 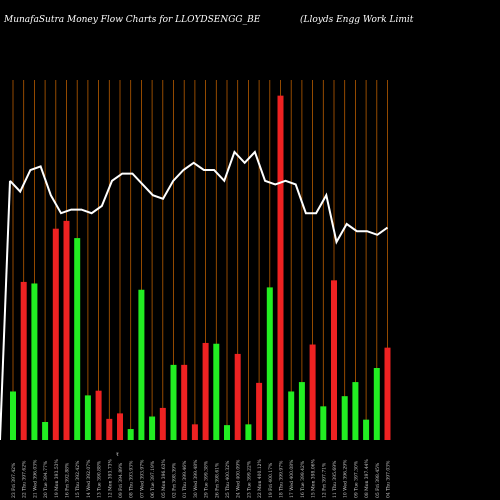 What do you see at coordinates (121, 480) in the screenshot?
I see `x-tick-label: 09 Fri 394.89%` at bounding box center [121, 480].